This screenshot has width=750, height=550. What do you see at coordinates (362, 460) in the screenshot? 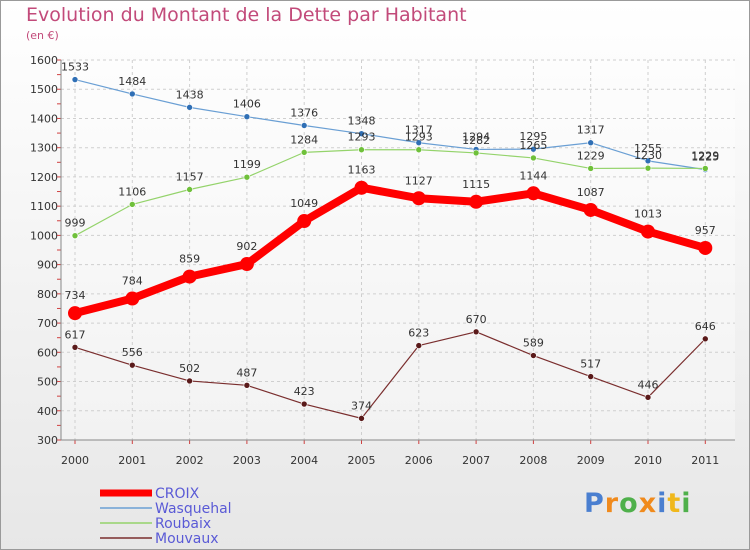
I see `x-tick-label: 2005` at bounding box center [362, 460].